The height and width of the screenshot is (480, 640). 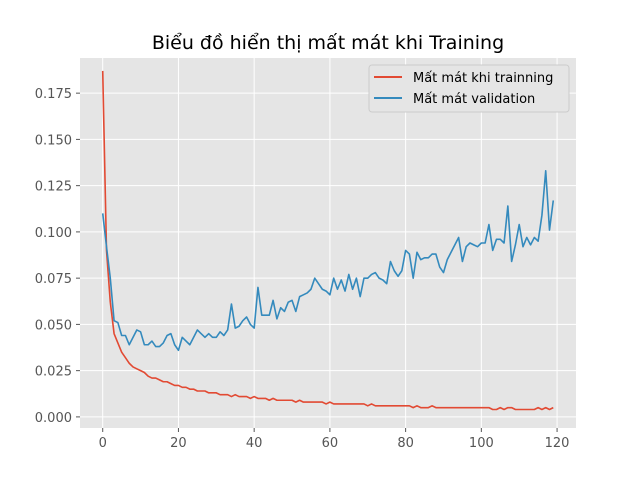 I want to click on y-tick-label: 0.000, so click(x=53, y=418).